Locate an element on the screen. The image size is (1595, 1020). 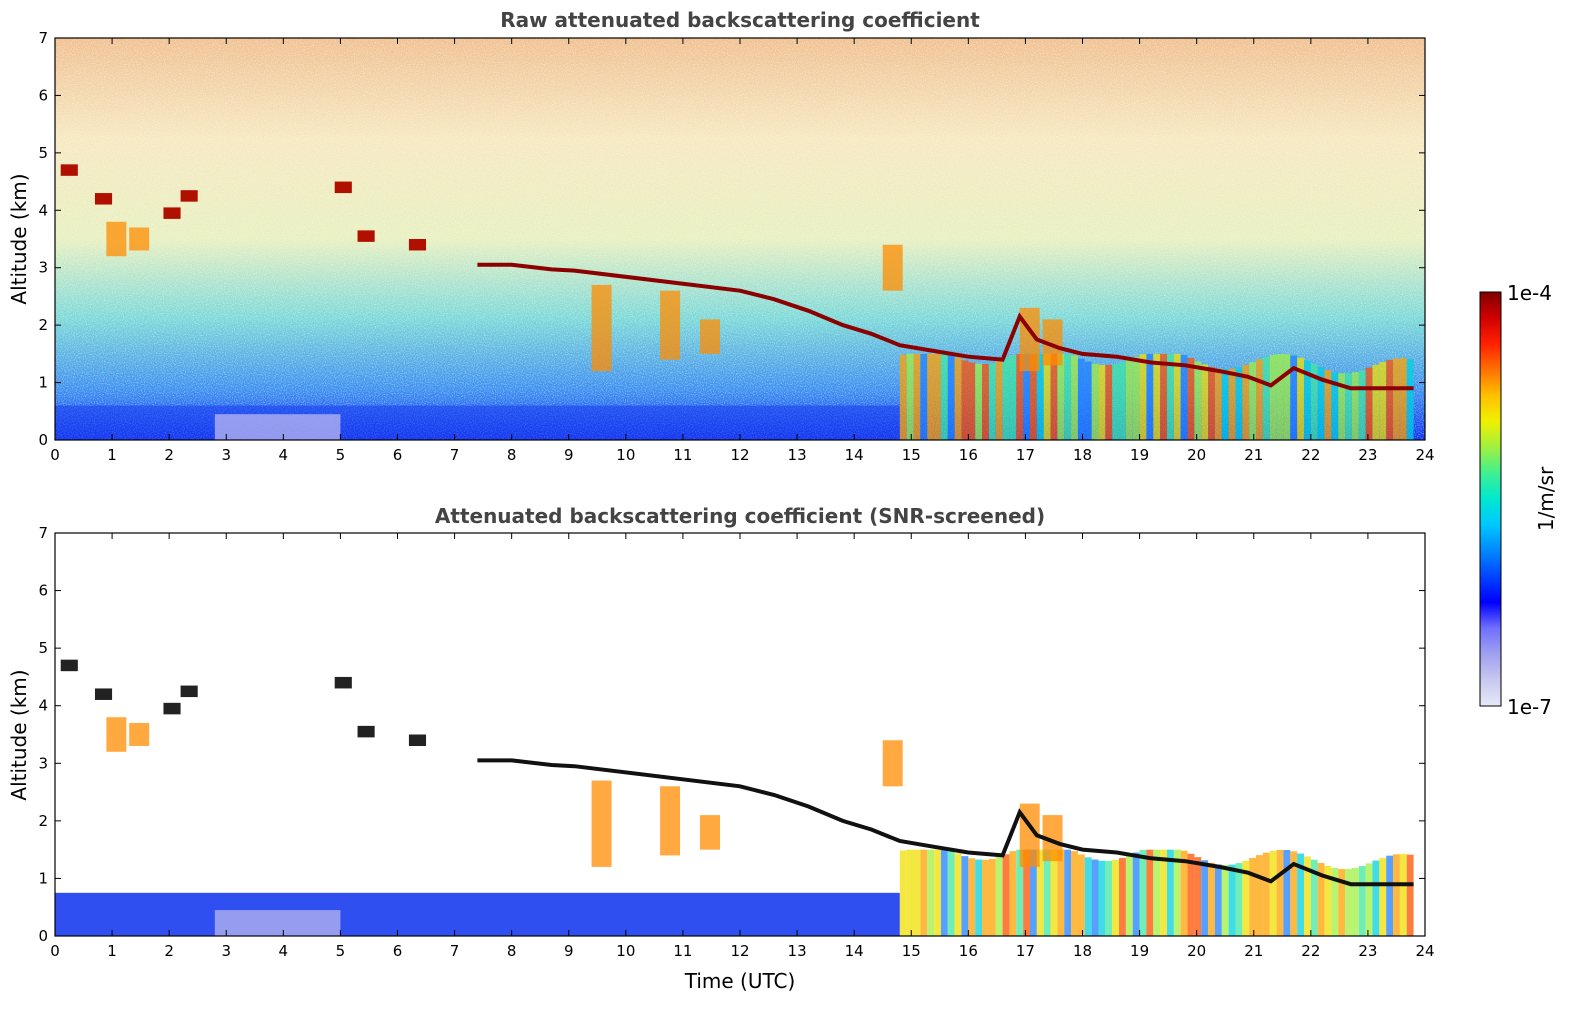
x-tick-label: 18 is located at coordinates (1082, 951).